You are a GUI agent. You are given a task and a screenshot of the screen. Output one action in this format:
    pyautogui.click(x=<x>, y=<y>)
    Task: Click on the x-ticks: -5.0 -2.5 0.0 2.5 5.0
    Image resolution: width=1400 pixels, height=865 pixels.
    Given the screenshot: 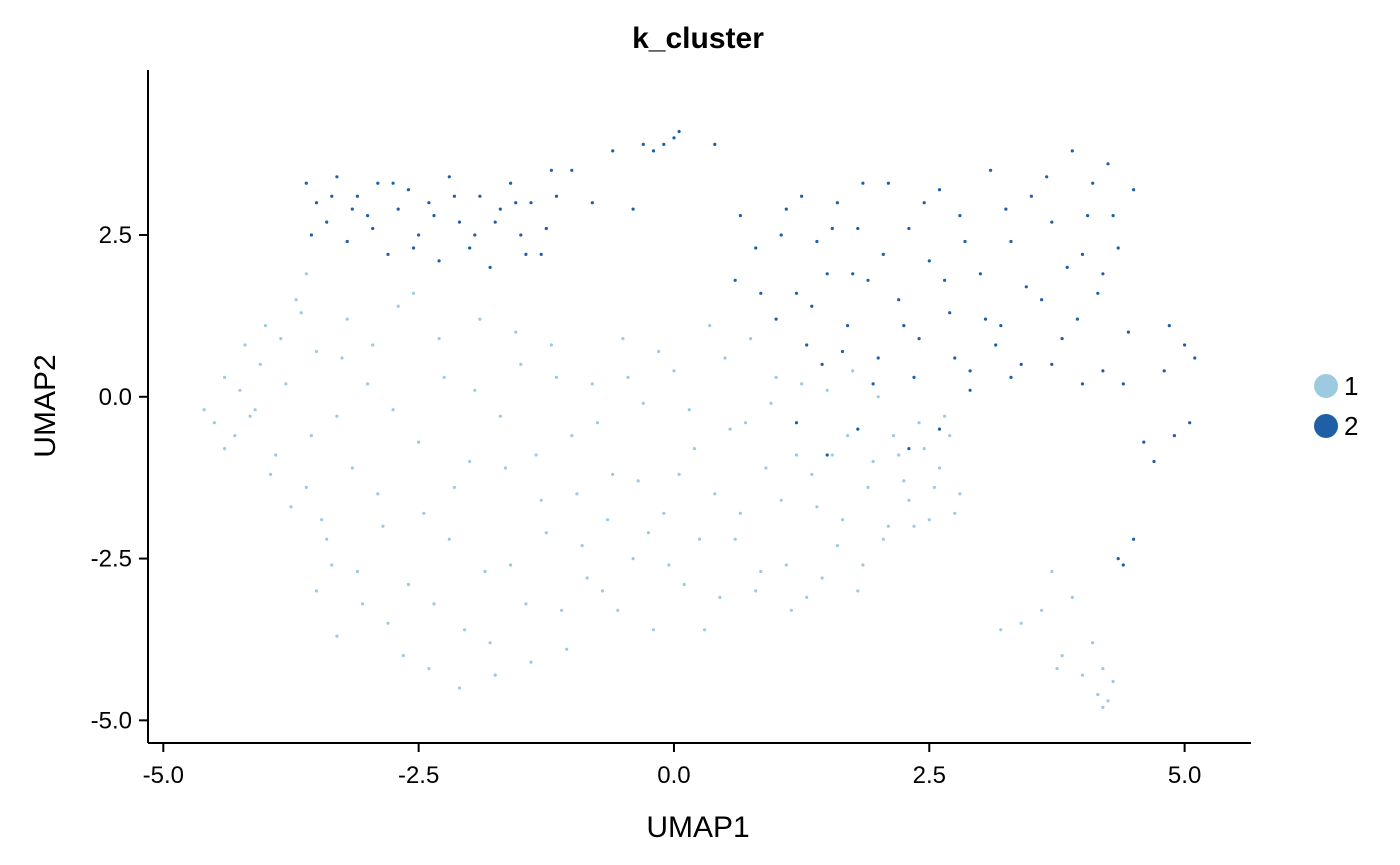 What is the action you would take?
    pyautogui.click(x=672, y=766)
    